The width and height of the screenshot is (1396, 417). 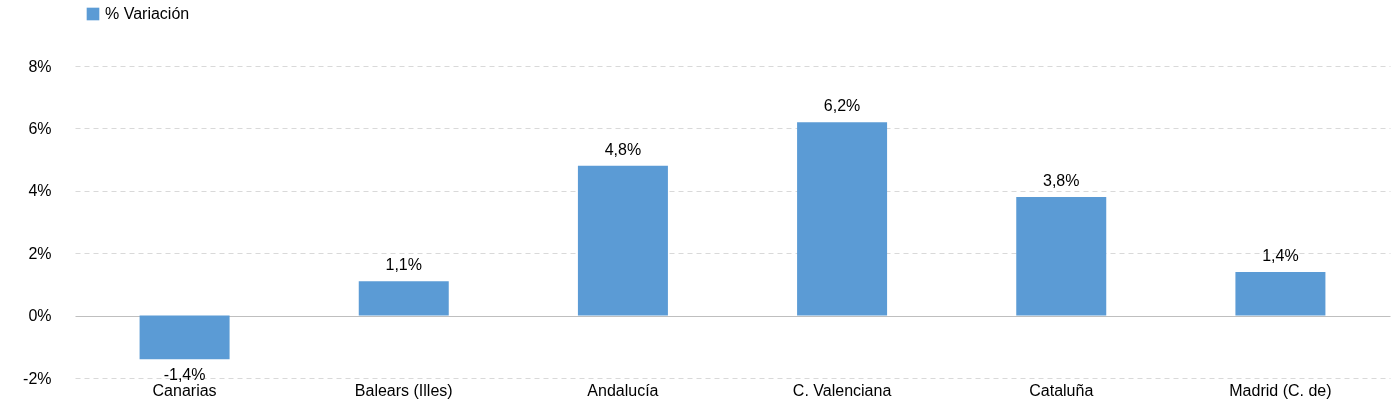 What do you see at coordinates (623, 390) in the screenshot?
I see `x-tick-label: Andalucía` at bounding box center [623, 390].